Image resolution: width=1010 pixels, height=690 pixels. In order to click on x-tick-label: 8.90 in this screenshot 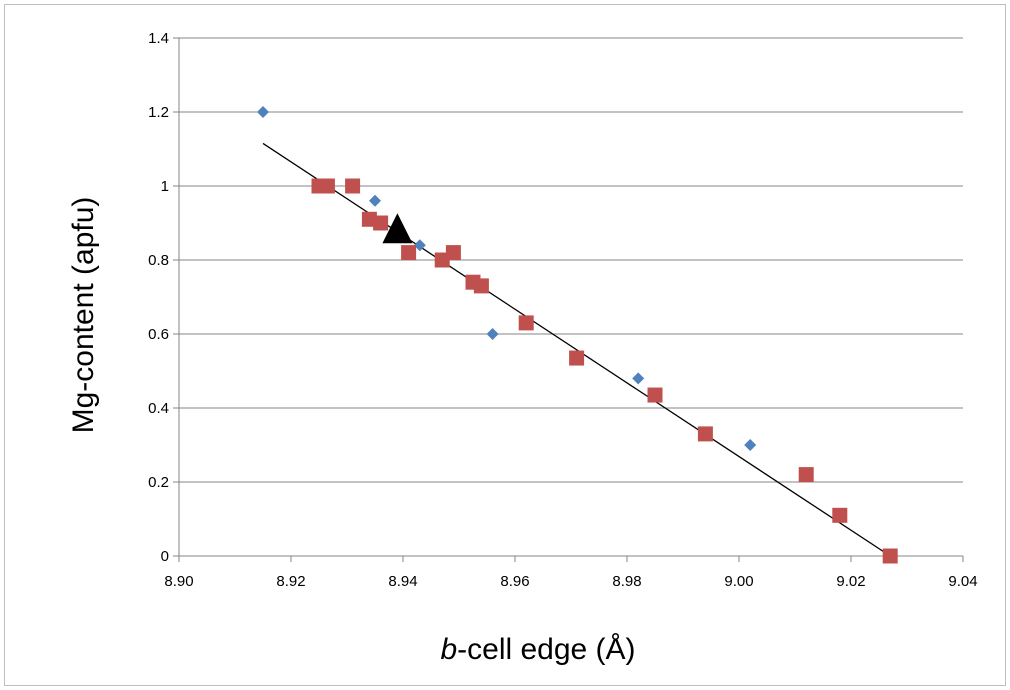, I will do `click(178, 581)`.